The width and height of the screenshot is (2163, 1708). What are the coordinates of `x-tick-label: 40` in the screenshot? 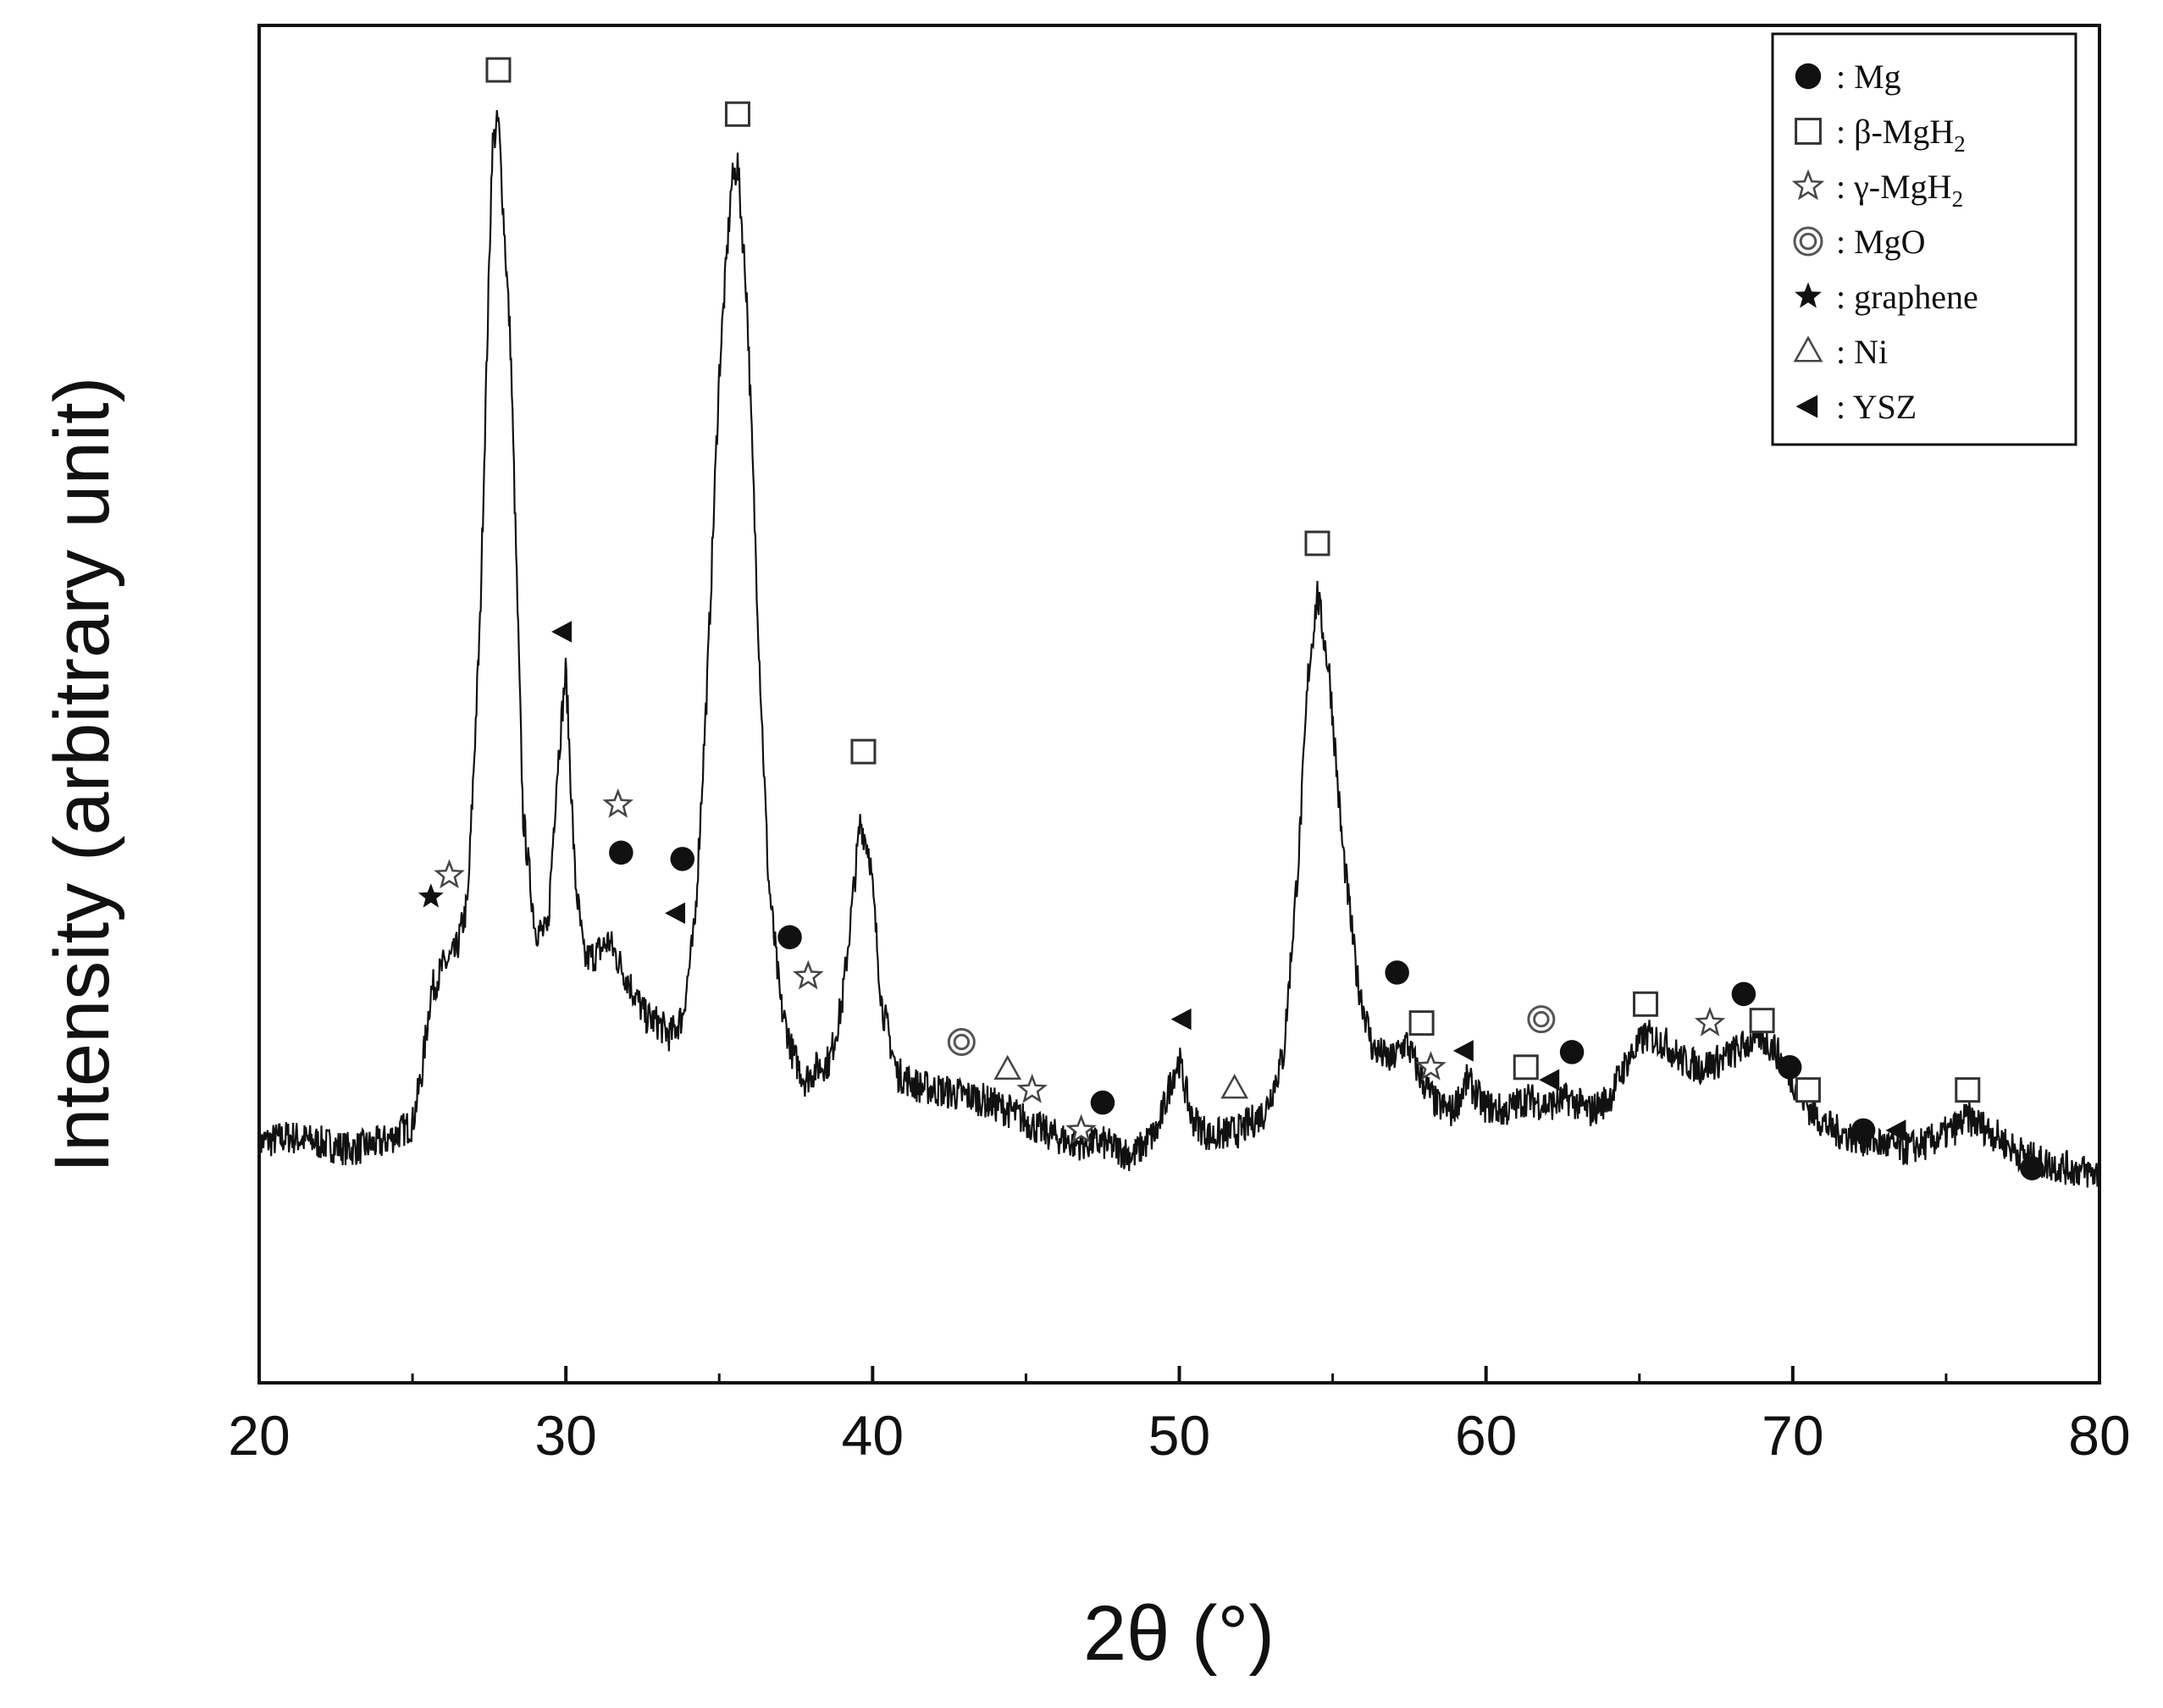 It's located at (873, 1435).